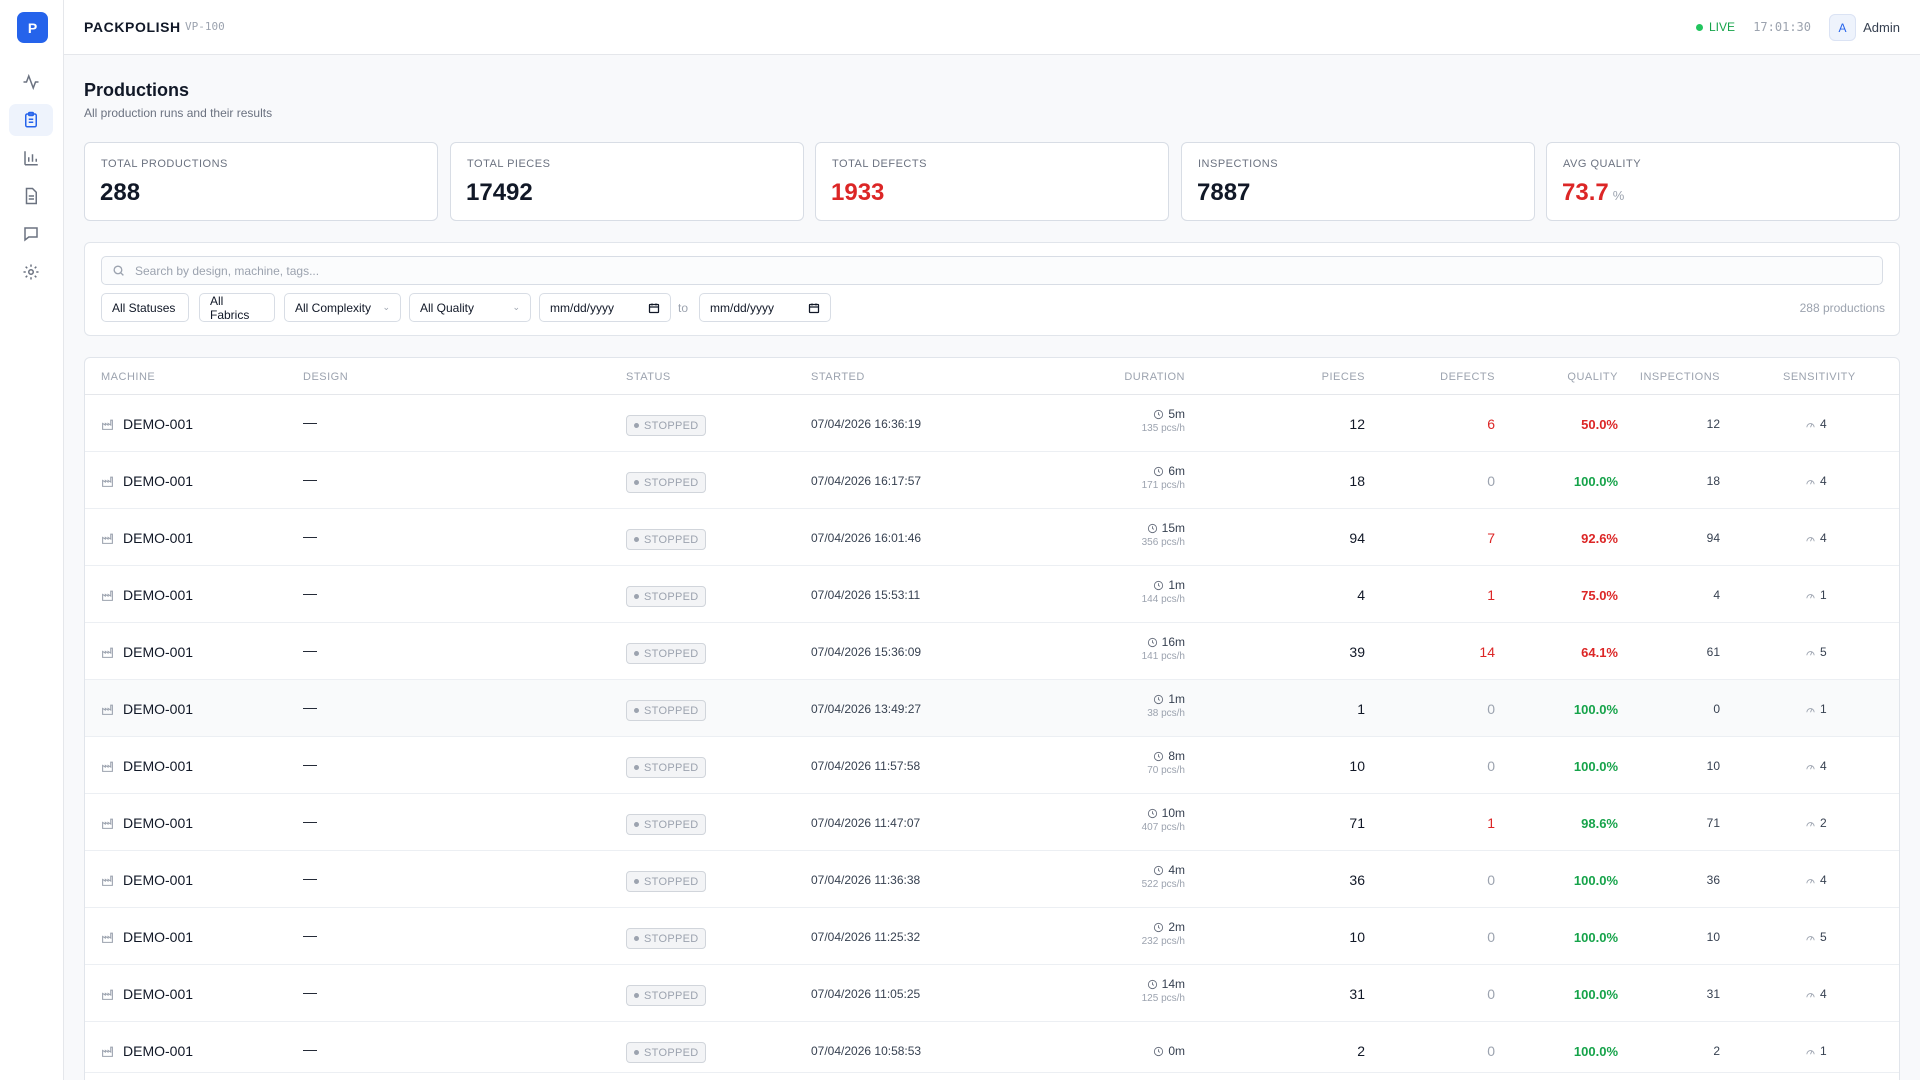 The height and width of the screenshot is (1080, 1920). I want to click on stat-total-defects: TOTAL DEFECTS 1933, so click(992, 181).